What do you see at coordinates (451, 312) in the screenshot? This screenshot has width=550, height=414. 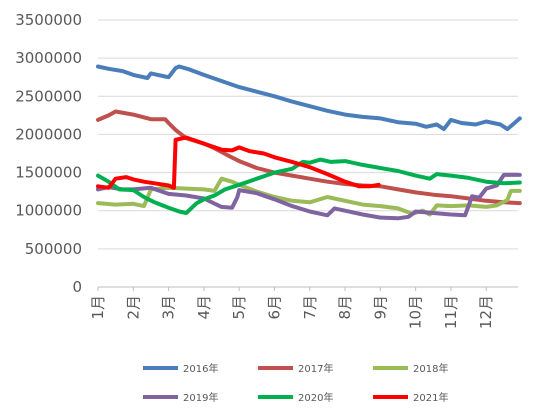 I see `x-tick-label: 11月` at bounding box center [451, 312].